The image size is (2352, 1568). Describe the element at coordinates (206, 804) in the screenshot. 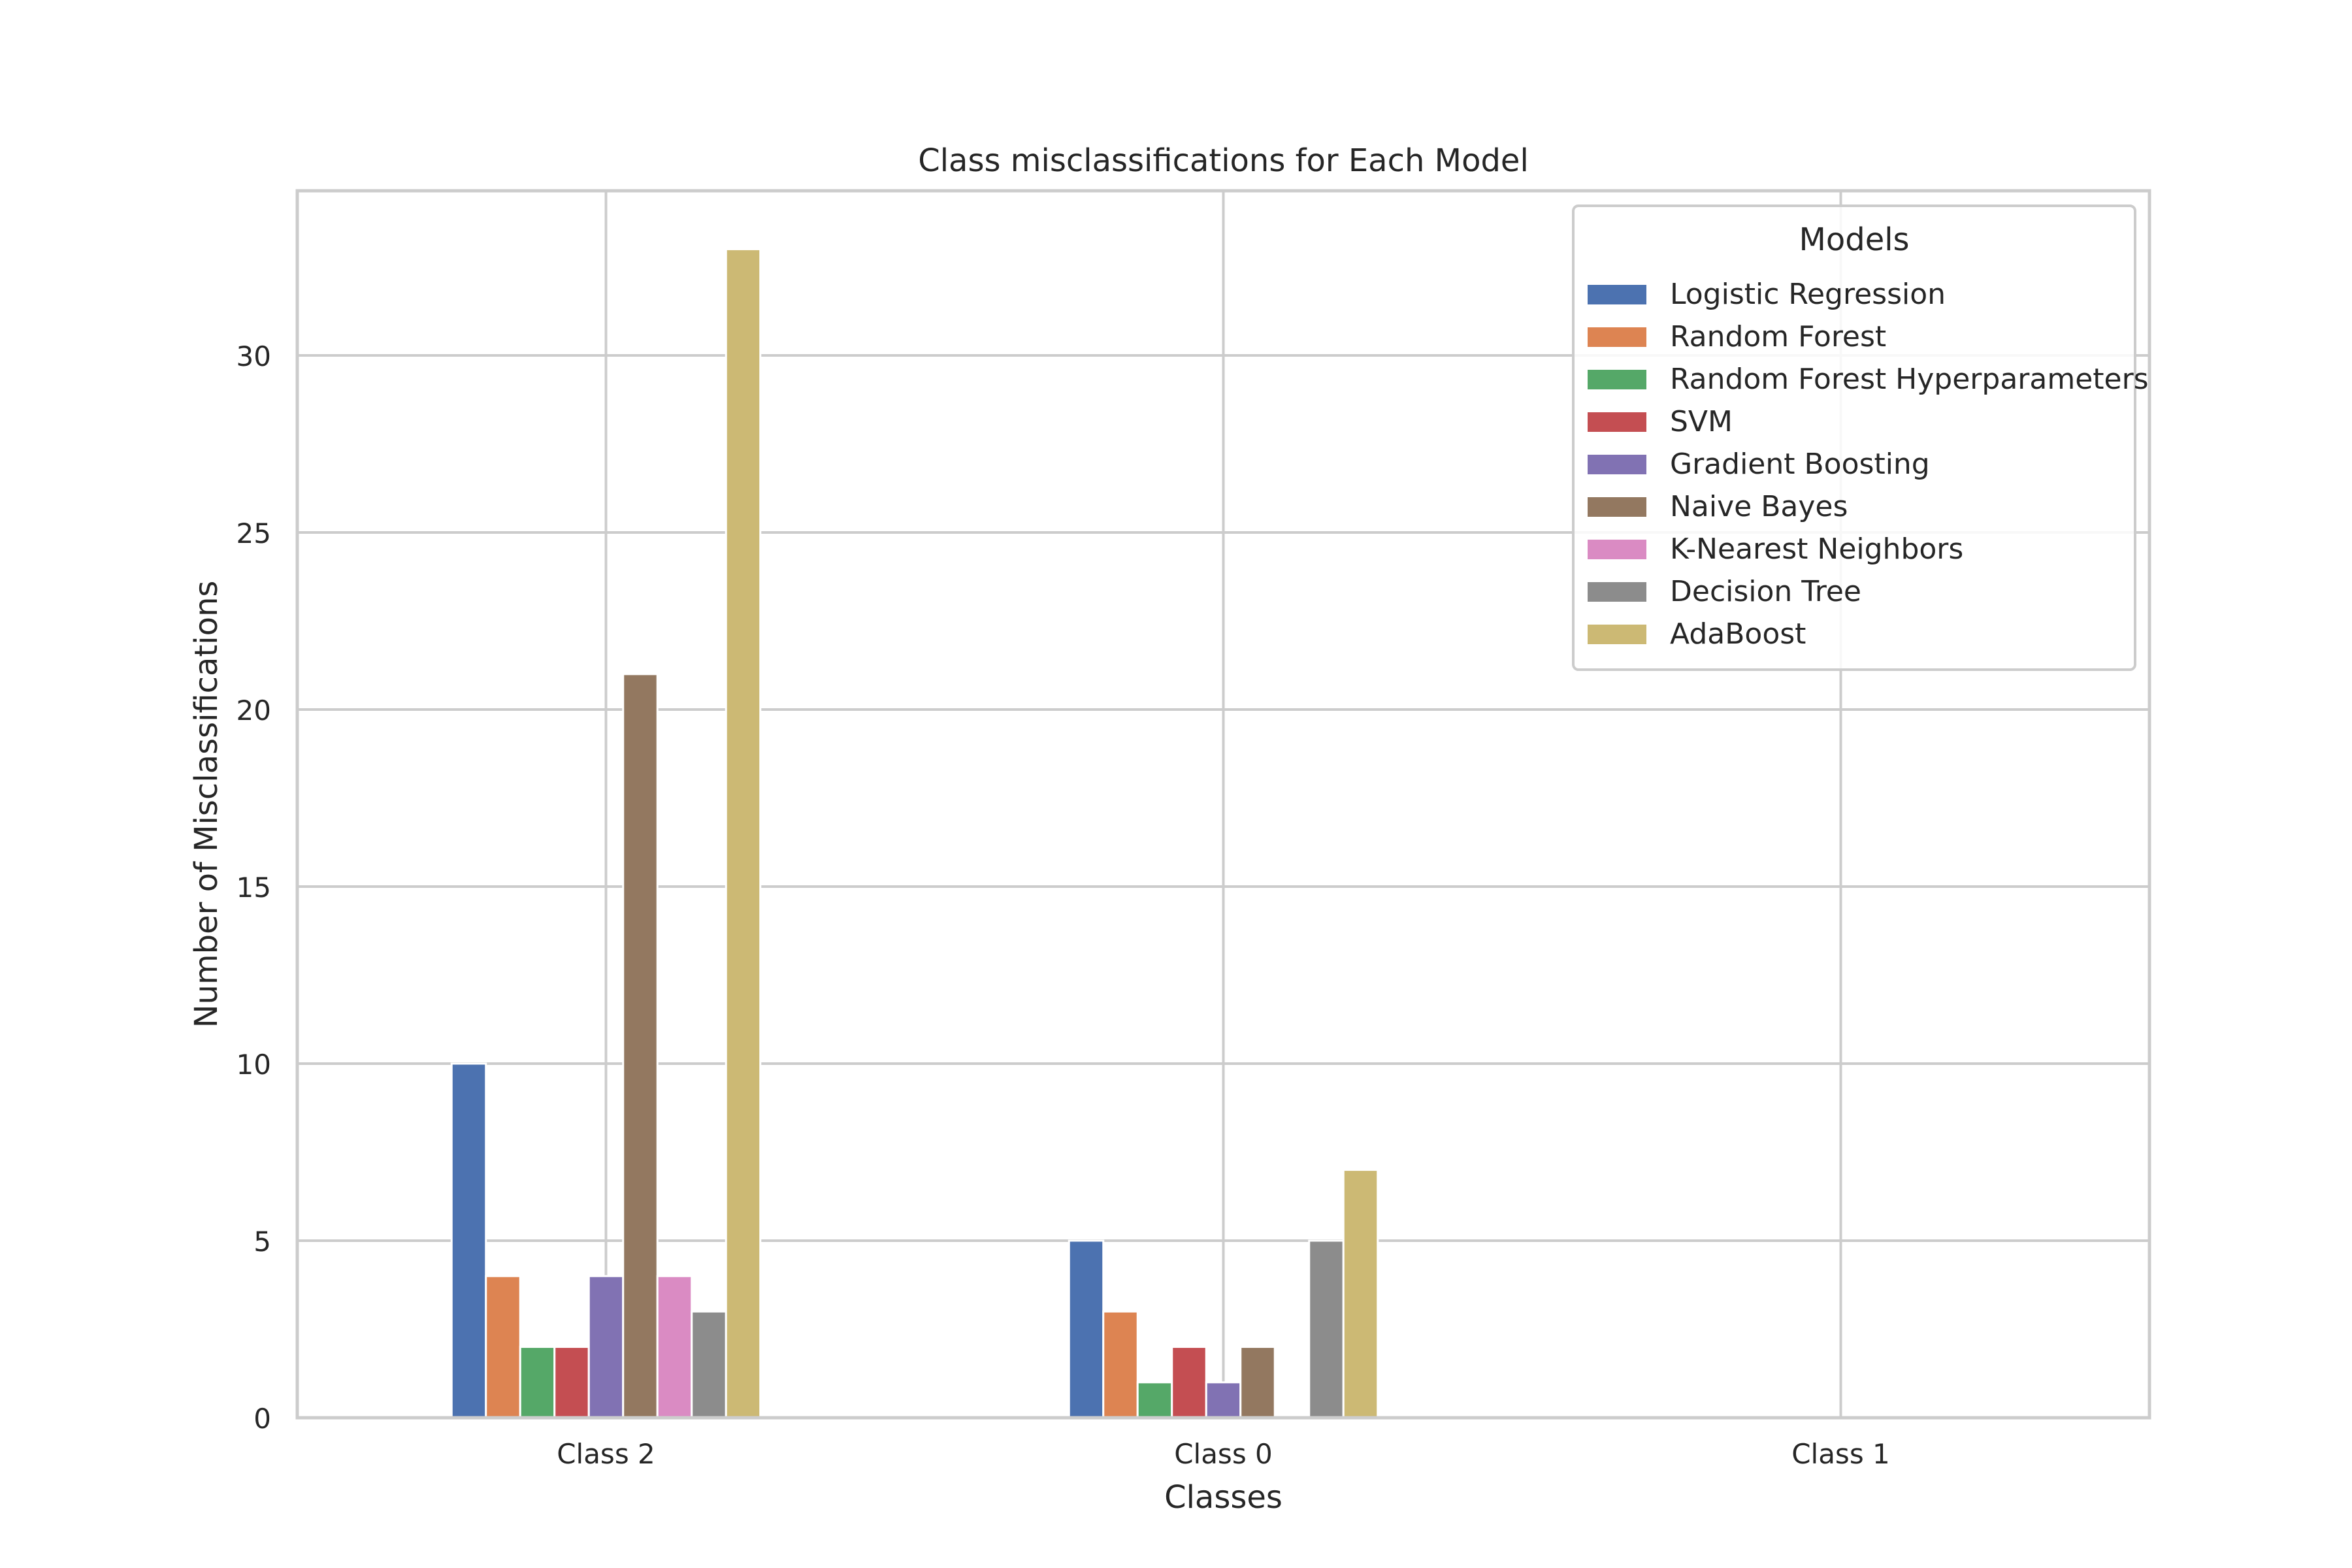

I see `y-axis-label: Number of Misclassifications` at that location.